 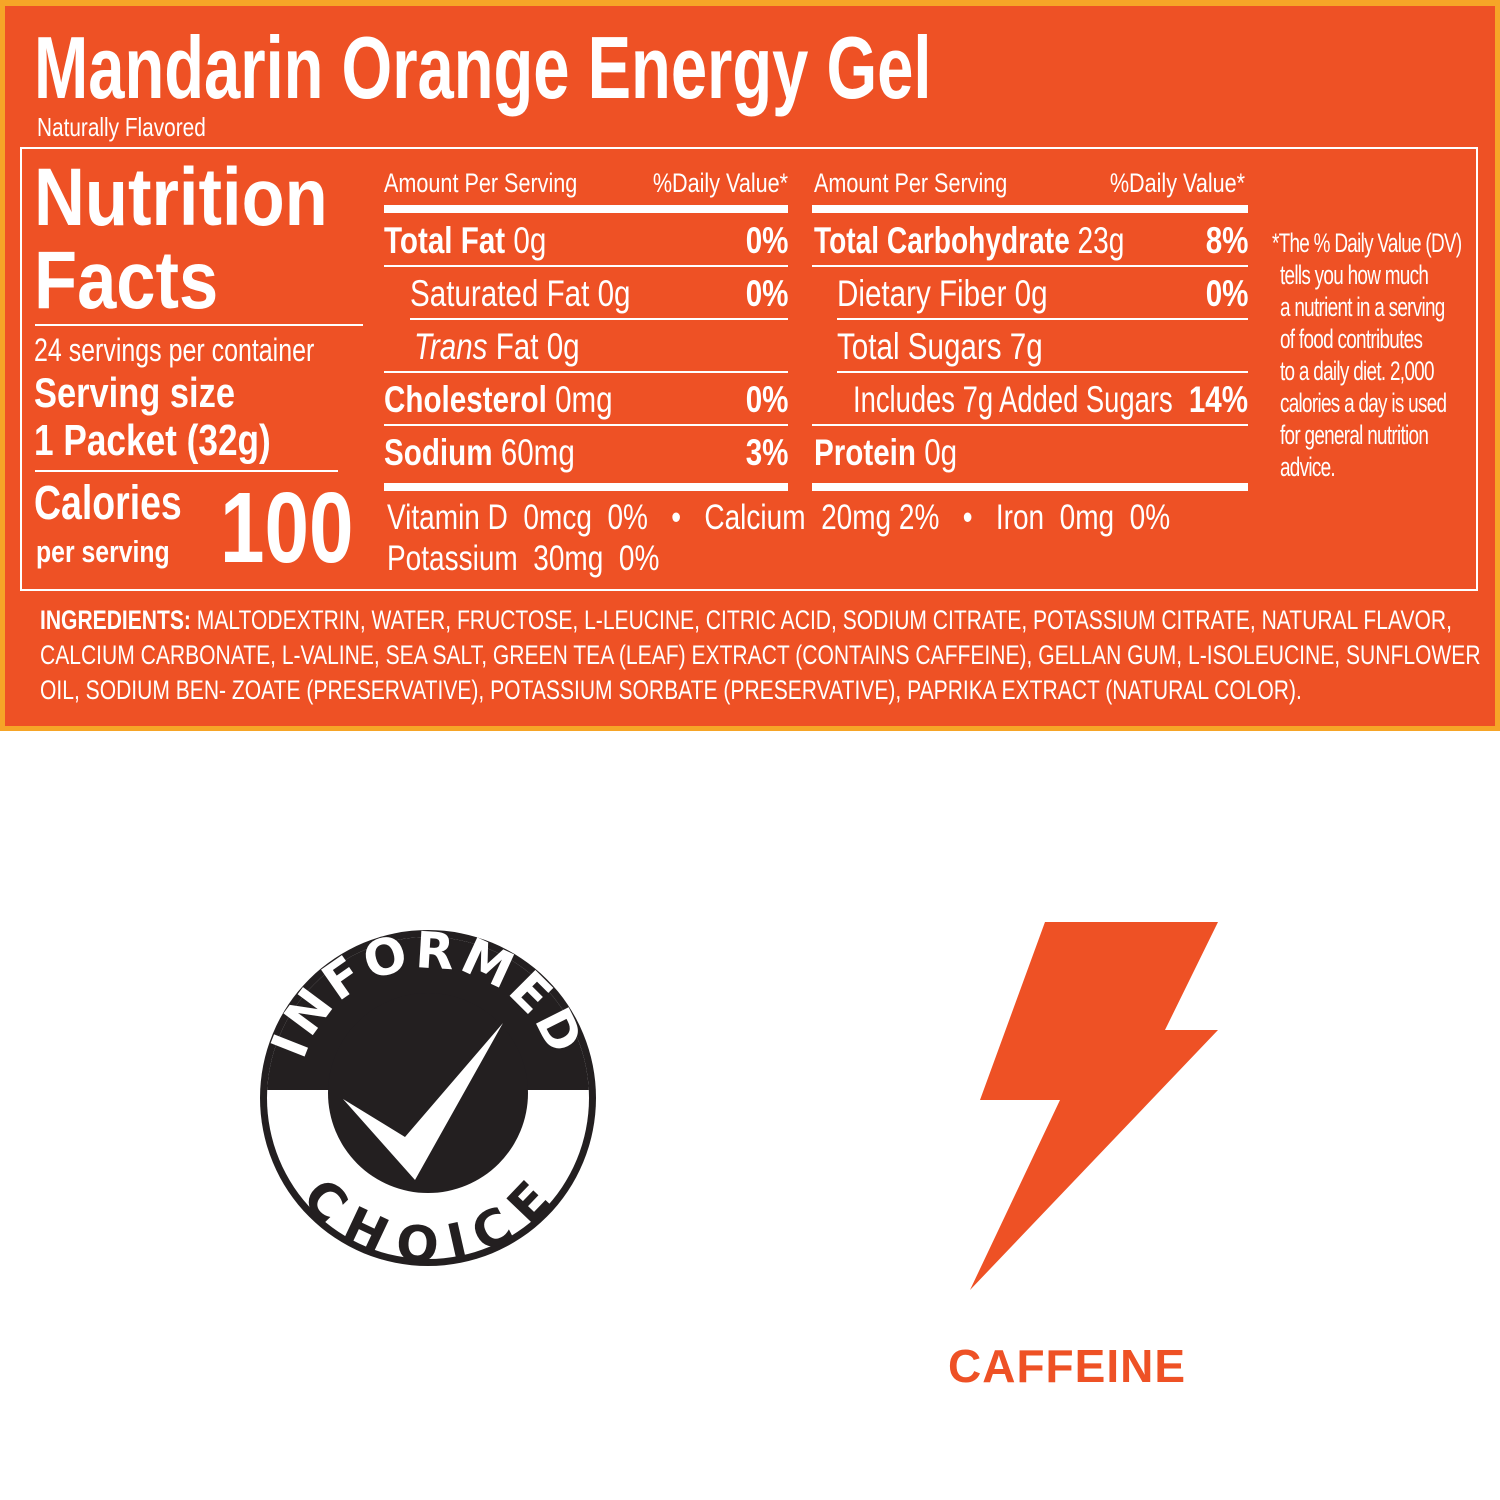 I want to click on row-added-sugars: Includes 7g Added Sugars 14%, so click(x=1050, y=399).